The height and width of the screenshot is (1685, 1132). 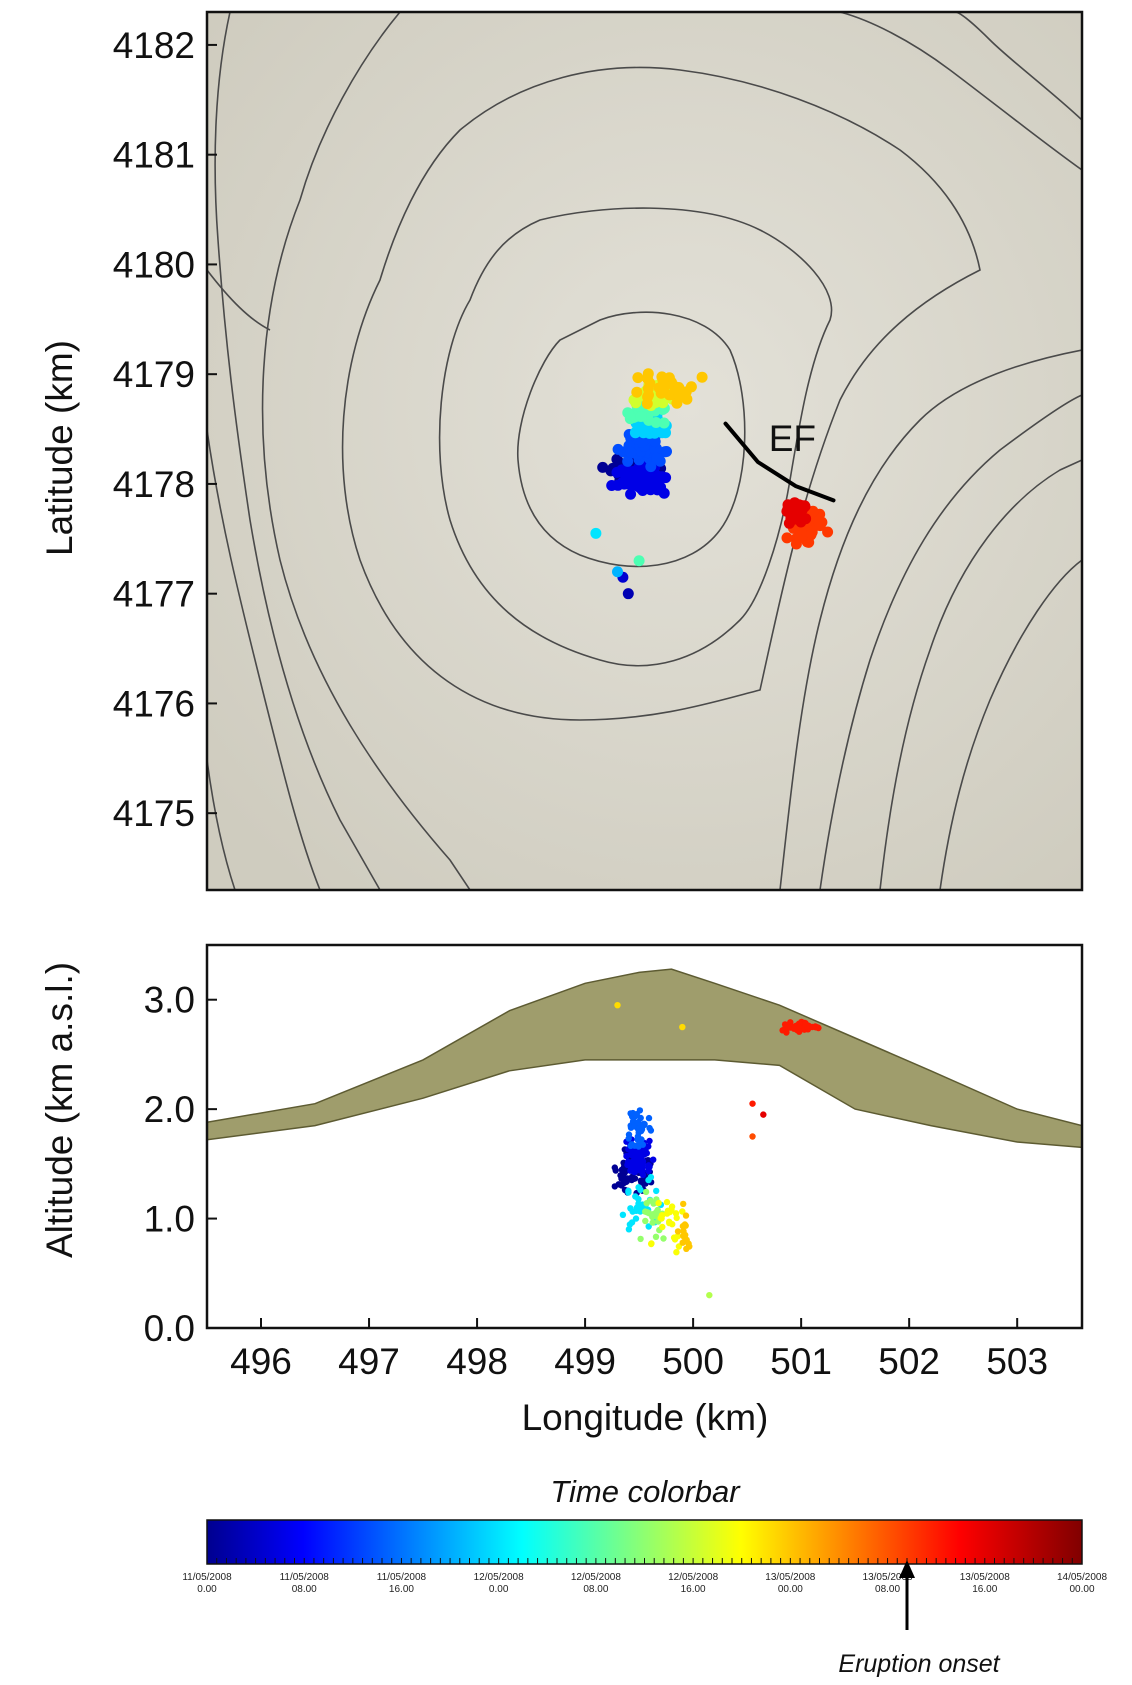 I want to click on colorbar-title: Time colorbar, so click(x=645, y=1491).